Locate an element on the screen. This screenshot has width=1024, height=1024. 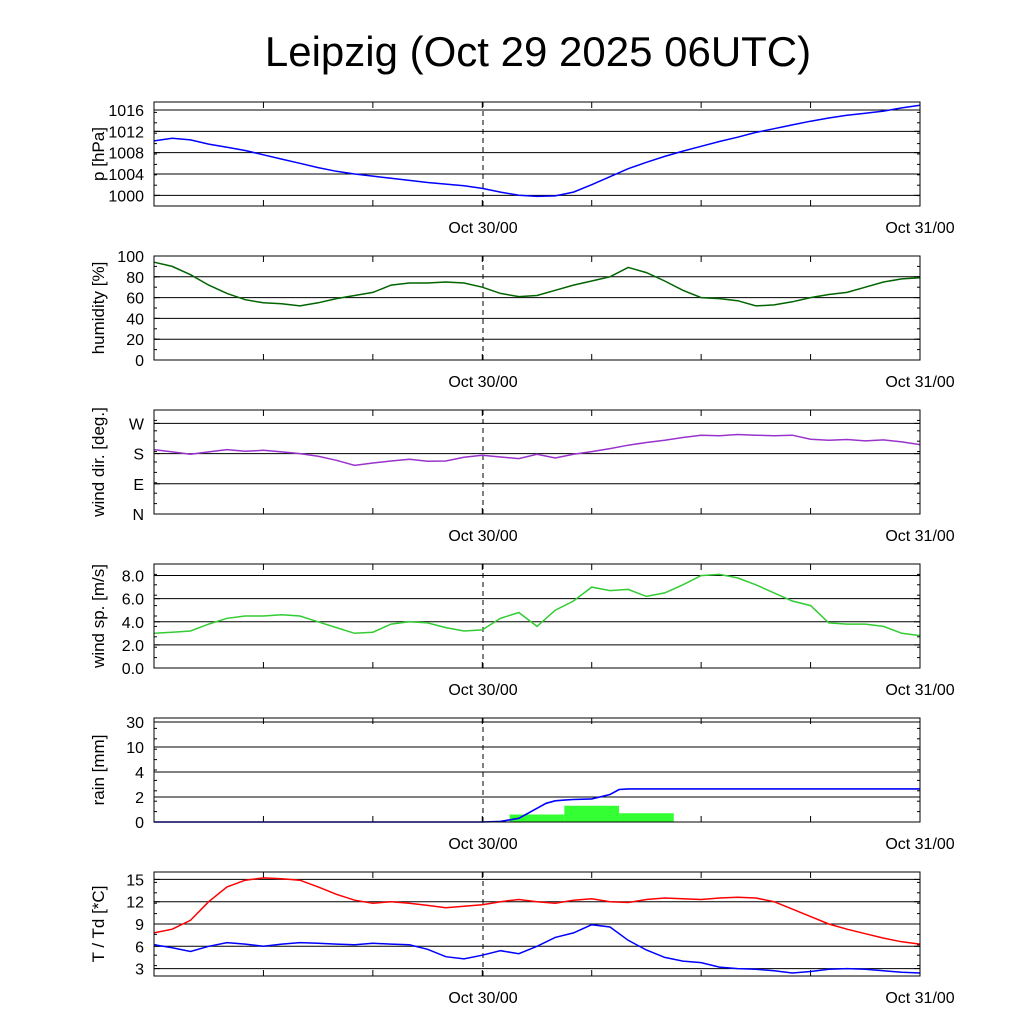
y-axis-label: wind dir. [deg.] is located at coordinates (98, 462).